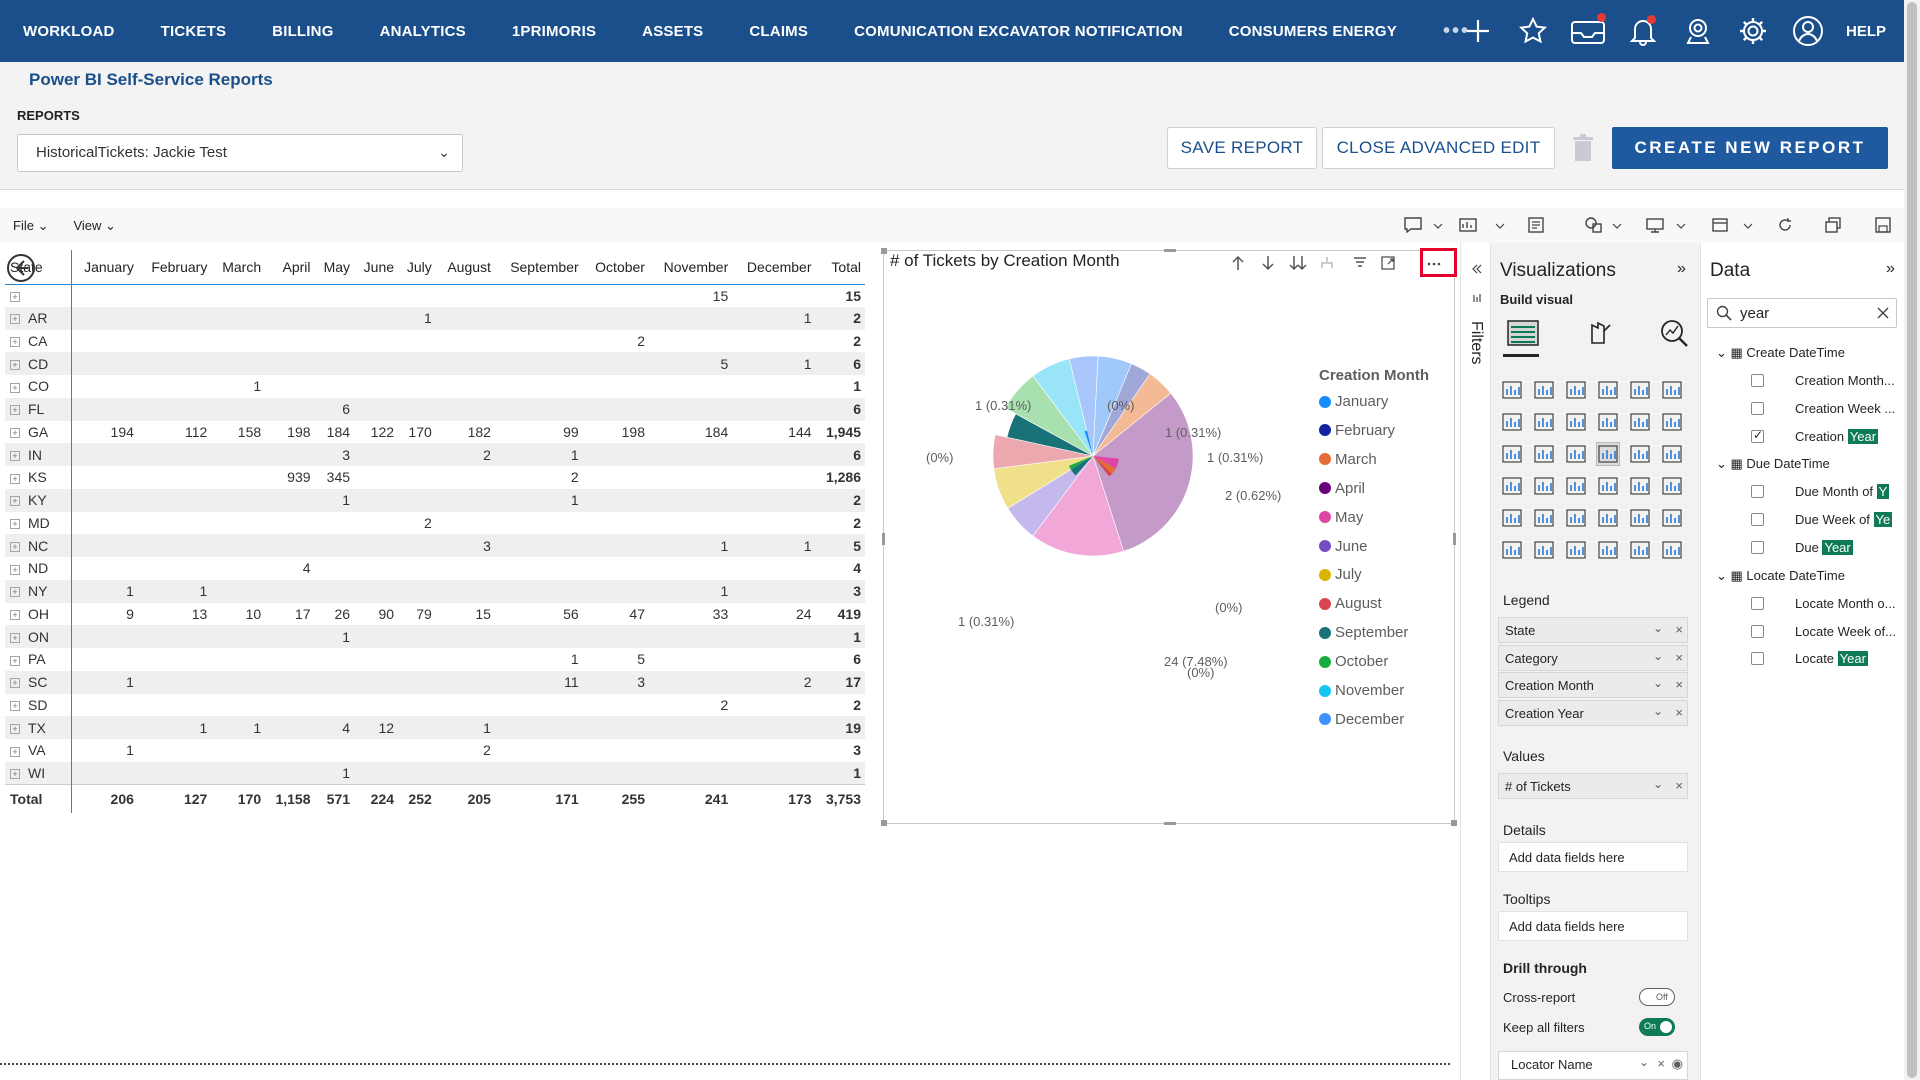  I want to click on field-node: Due Year, so click(1824, 547).